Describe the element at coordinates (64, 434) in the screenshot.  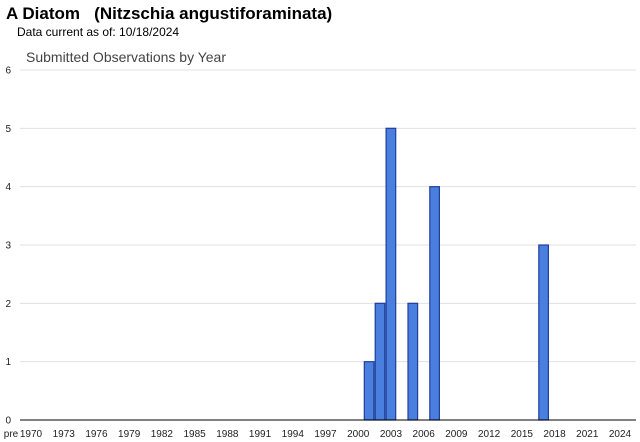
I see `x-tick-label: 1973` at that location.